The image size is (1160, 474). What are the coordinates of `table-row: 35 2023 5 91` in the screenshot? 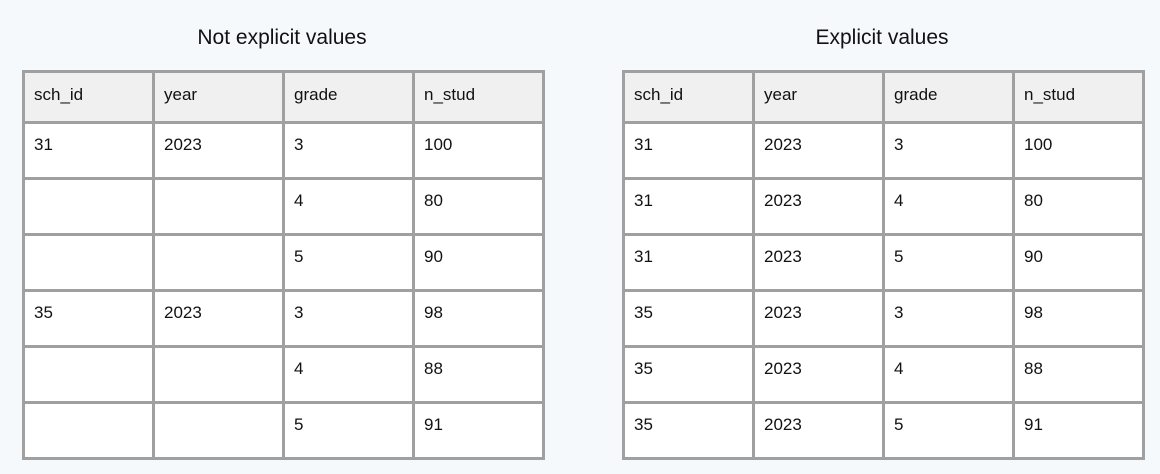 It's located at (883, 430).